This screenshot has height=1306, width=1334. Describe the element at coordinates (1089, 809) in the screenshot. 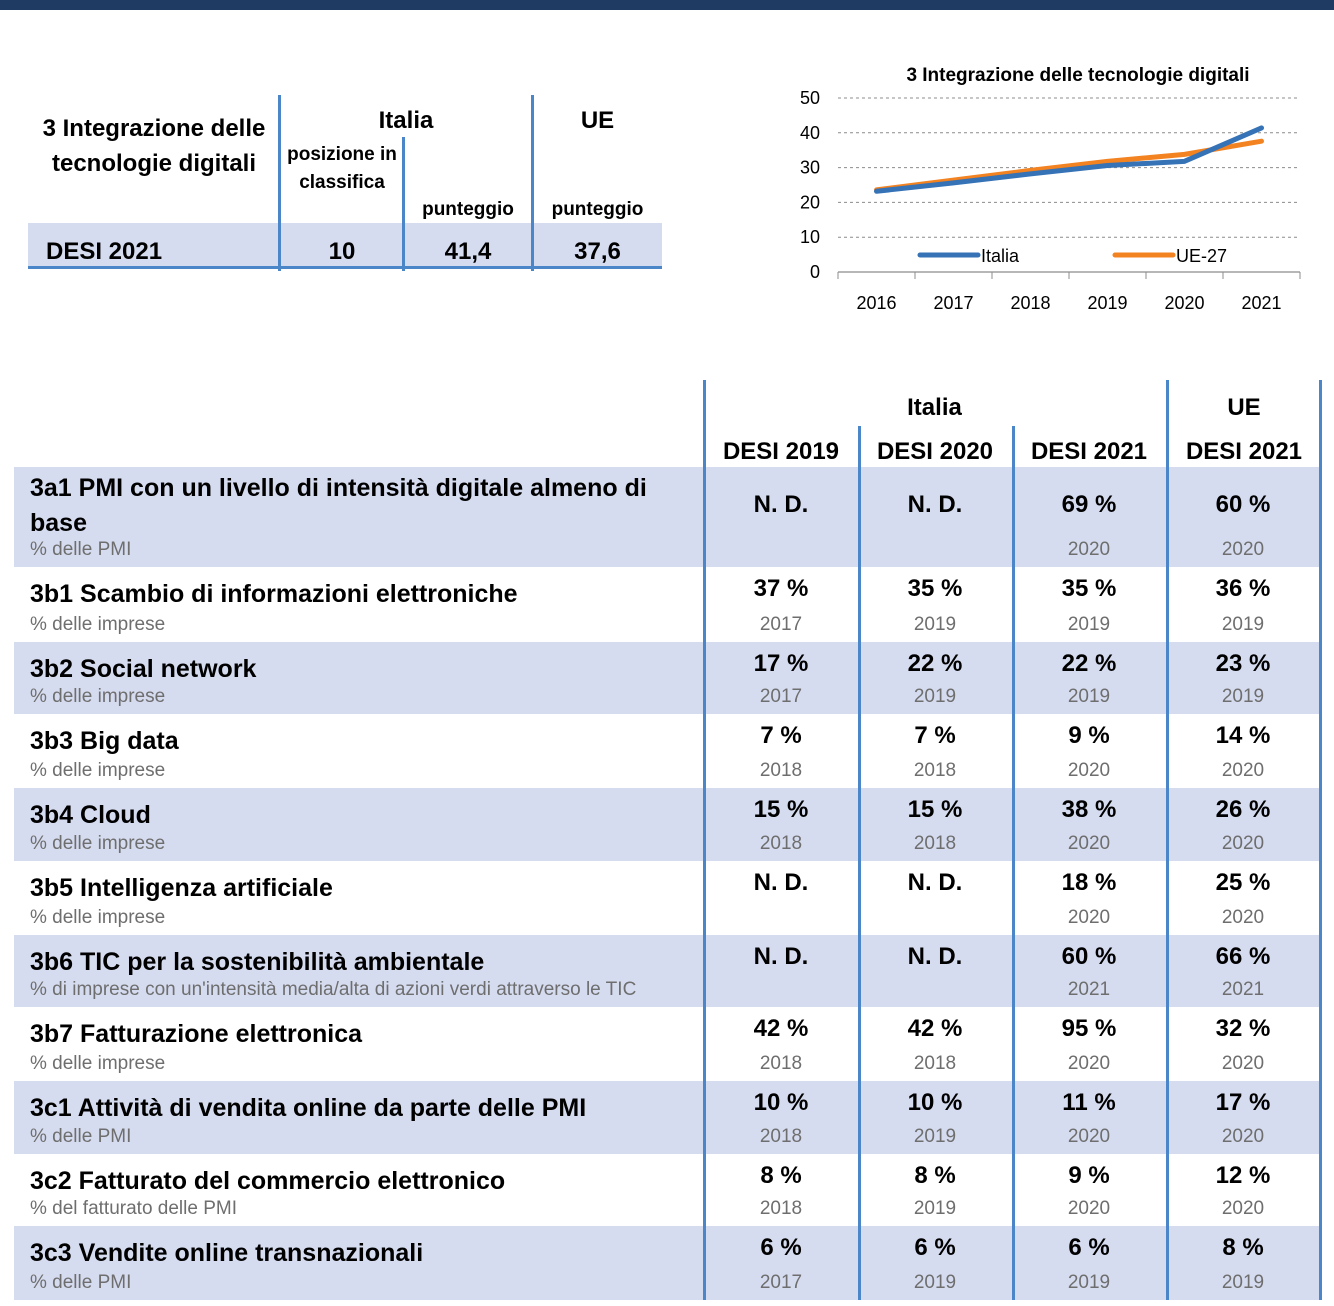

I see `indicator-value: 38 %` at that location.